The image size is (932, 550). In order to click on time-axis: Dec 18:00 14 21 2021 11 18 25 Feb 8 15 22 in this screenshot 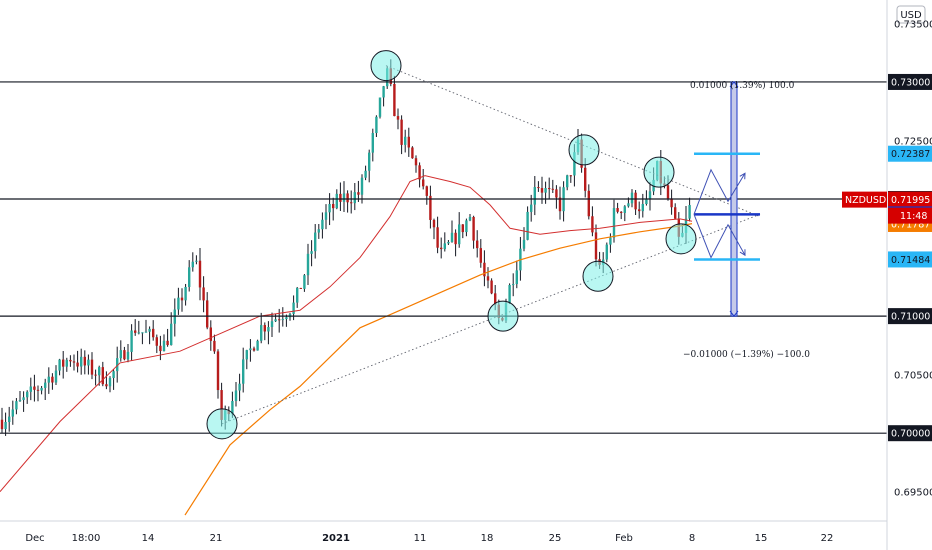, I will do `click(443, 532)`.